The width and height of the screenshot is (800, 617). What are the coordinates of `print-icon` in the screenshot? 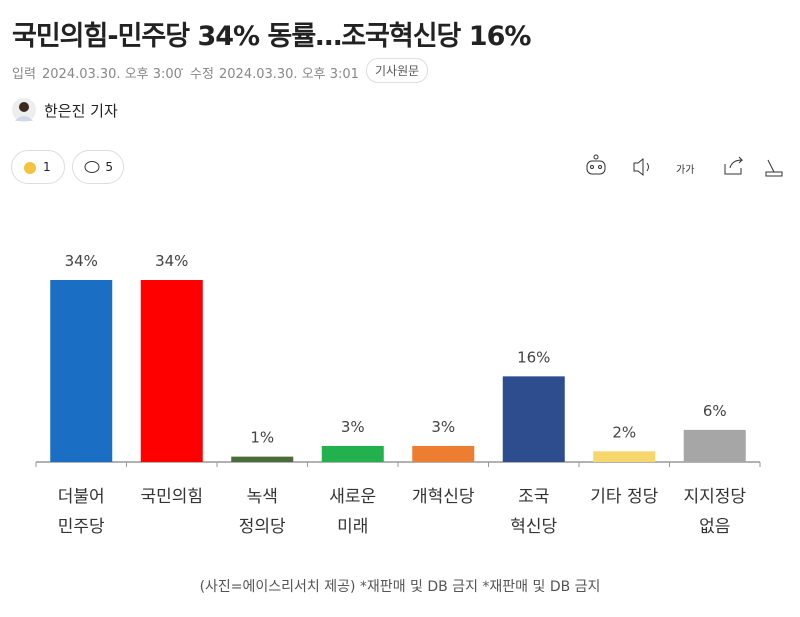 It's located at (774, 168).